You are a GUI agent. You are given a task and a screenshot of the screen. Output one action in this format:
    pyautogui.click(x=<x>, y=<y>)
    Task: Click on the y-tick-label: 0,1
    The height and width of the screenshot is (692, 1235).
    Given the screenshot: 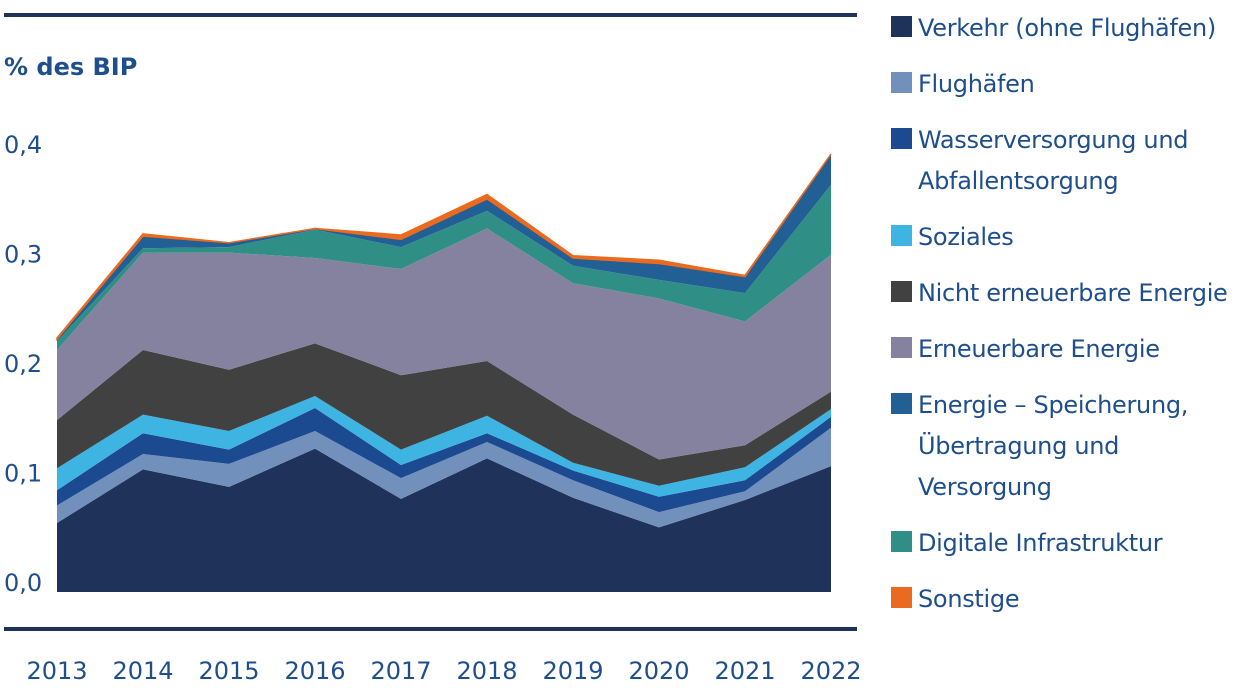 What is the action you would take?
    pyautogui.click(x=23, y=474)
    